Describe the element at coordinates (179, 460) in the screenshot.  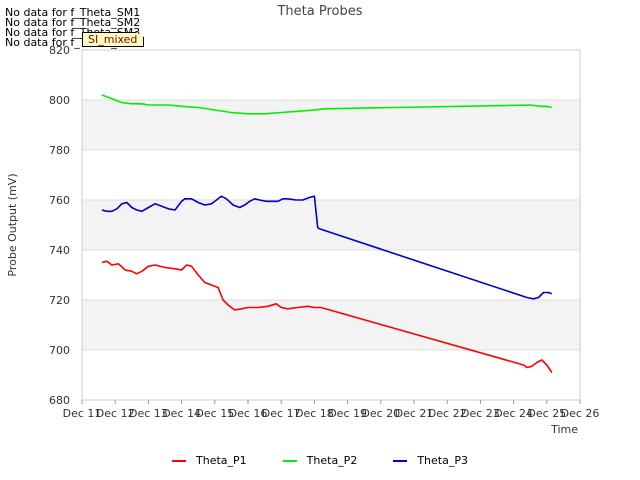
I see `legend-swatch-theta-p1` at that location.